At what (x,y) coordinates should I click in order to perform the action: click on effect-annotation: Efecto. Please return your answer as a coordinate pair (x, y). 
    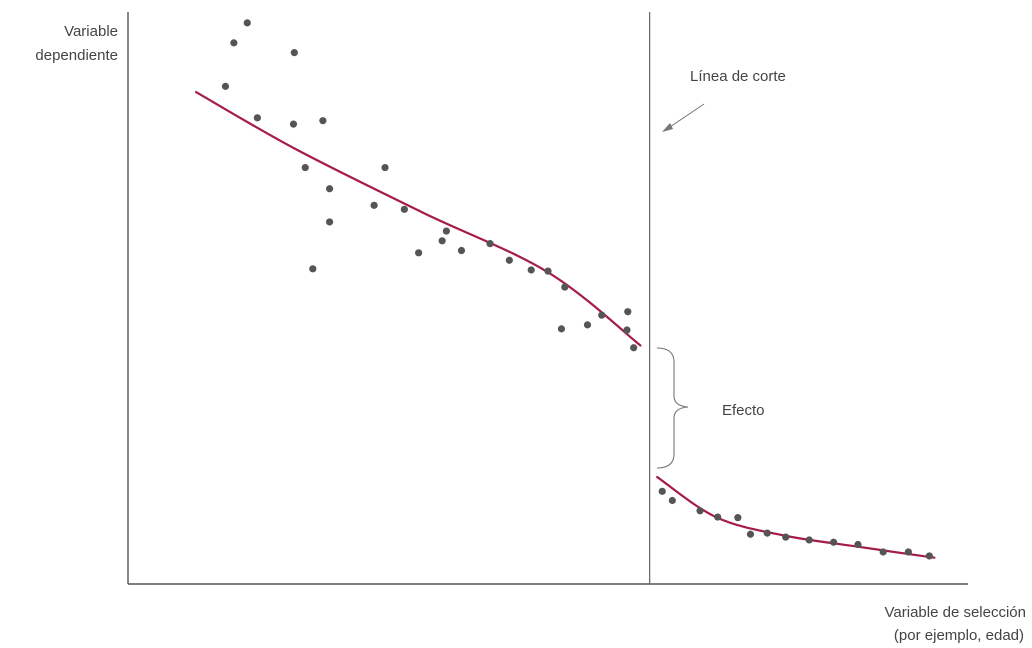
    Looking at the image, I should click on (743, 410).